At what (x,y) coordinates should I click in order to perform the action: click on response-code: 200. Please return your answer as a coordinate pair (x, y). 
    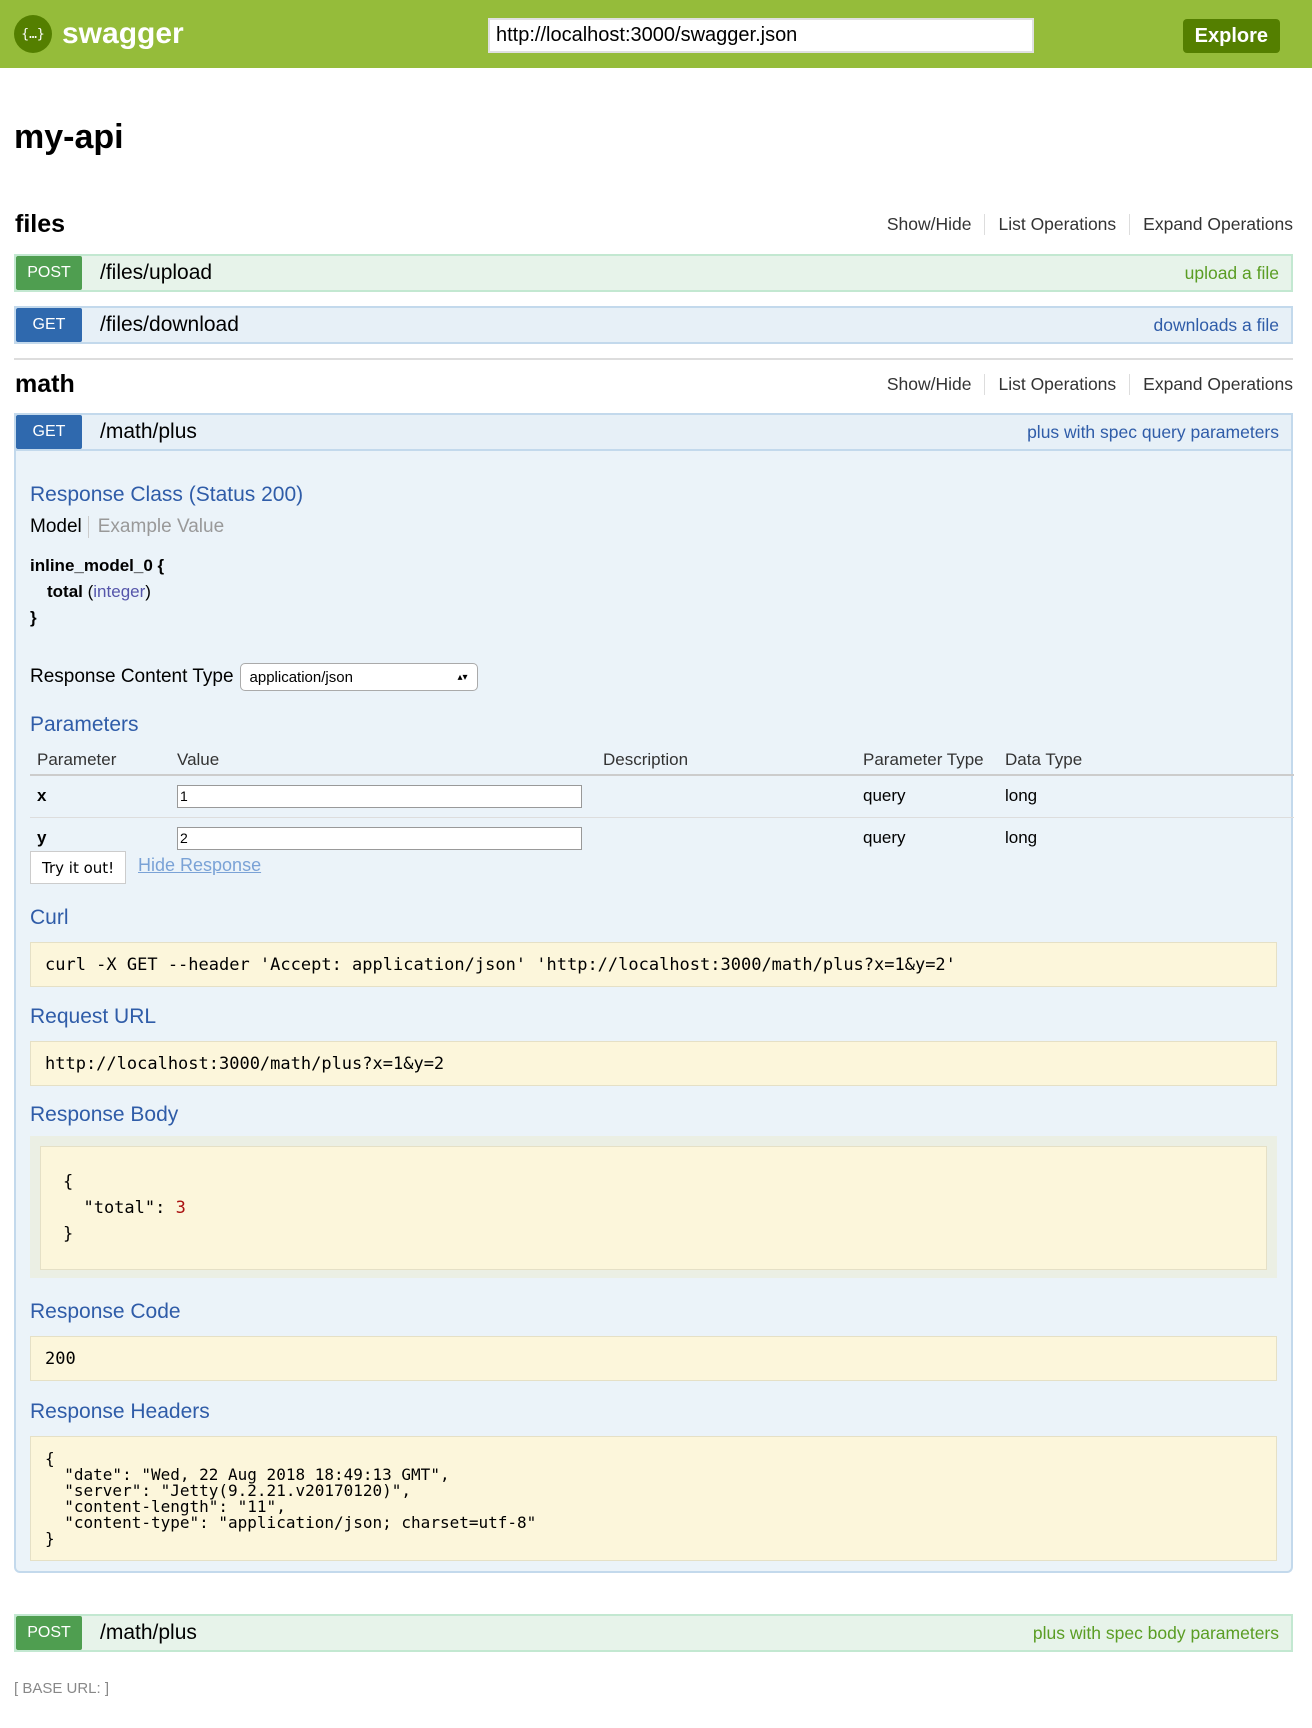
    Looking at the image, I should click on (60, 1358).